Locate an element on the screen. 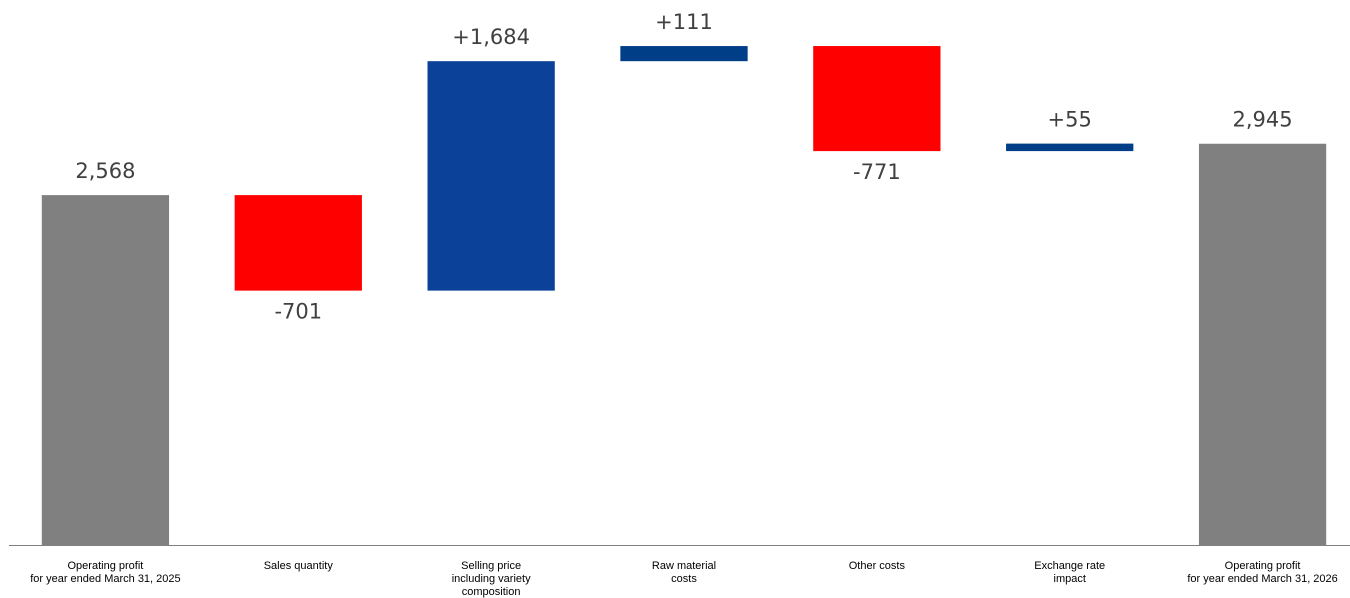  x-tick-label: Exchange rate is located at coordinates (1069, 566).